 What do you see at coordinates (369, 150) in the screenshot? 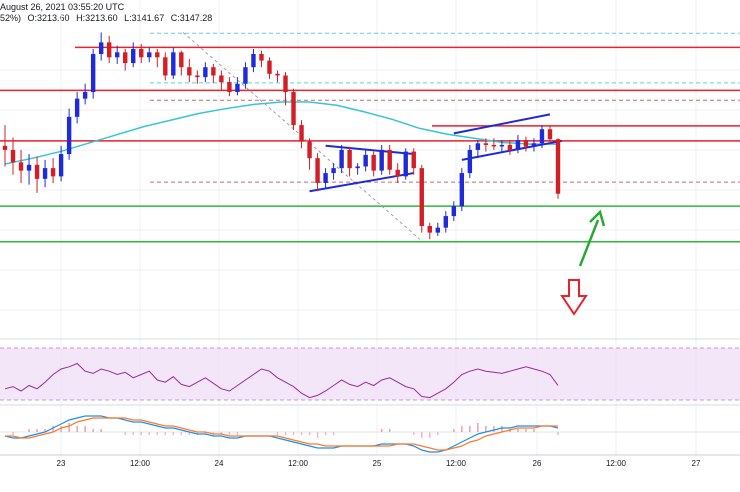
I see `triangle-upper-trendline` at bounding box center [369, 150].